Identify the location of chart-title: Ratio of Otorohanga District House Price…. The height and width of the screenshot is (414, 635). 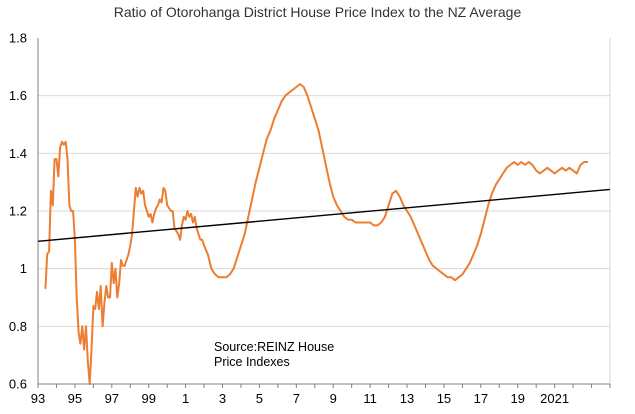
(317, 12).